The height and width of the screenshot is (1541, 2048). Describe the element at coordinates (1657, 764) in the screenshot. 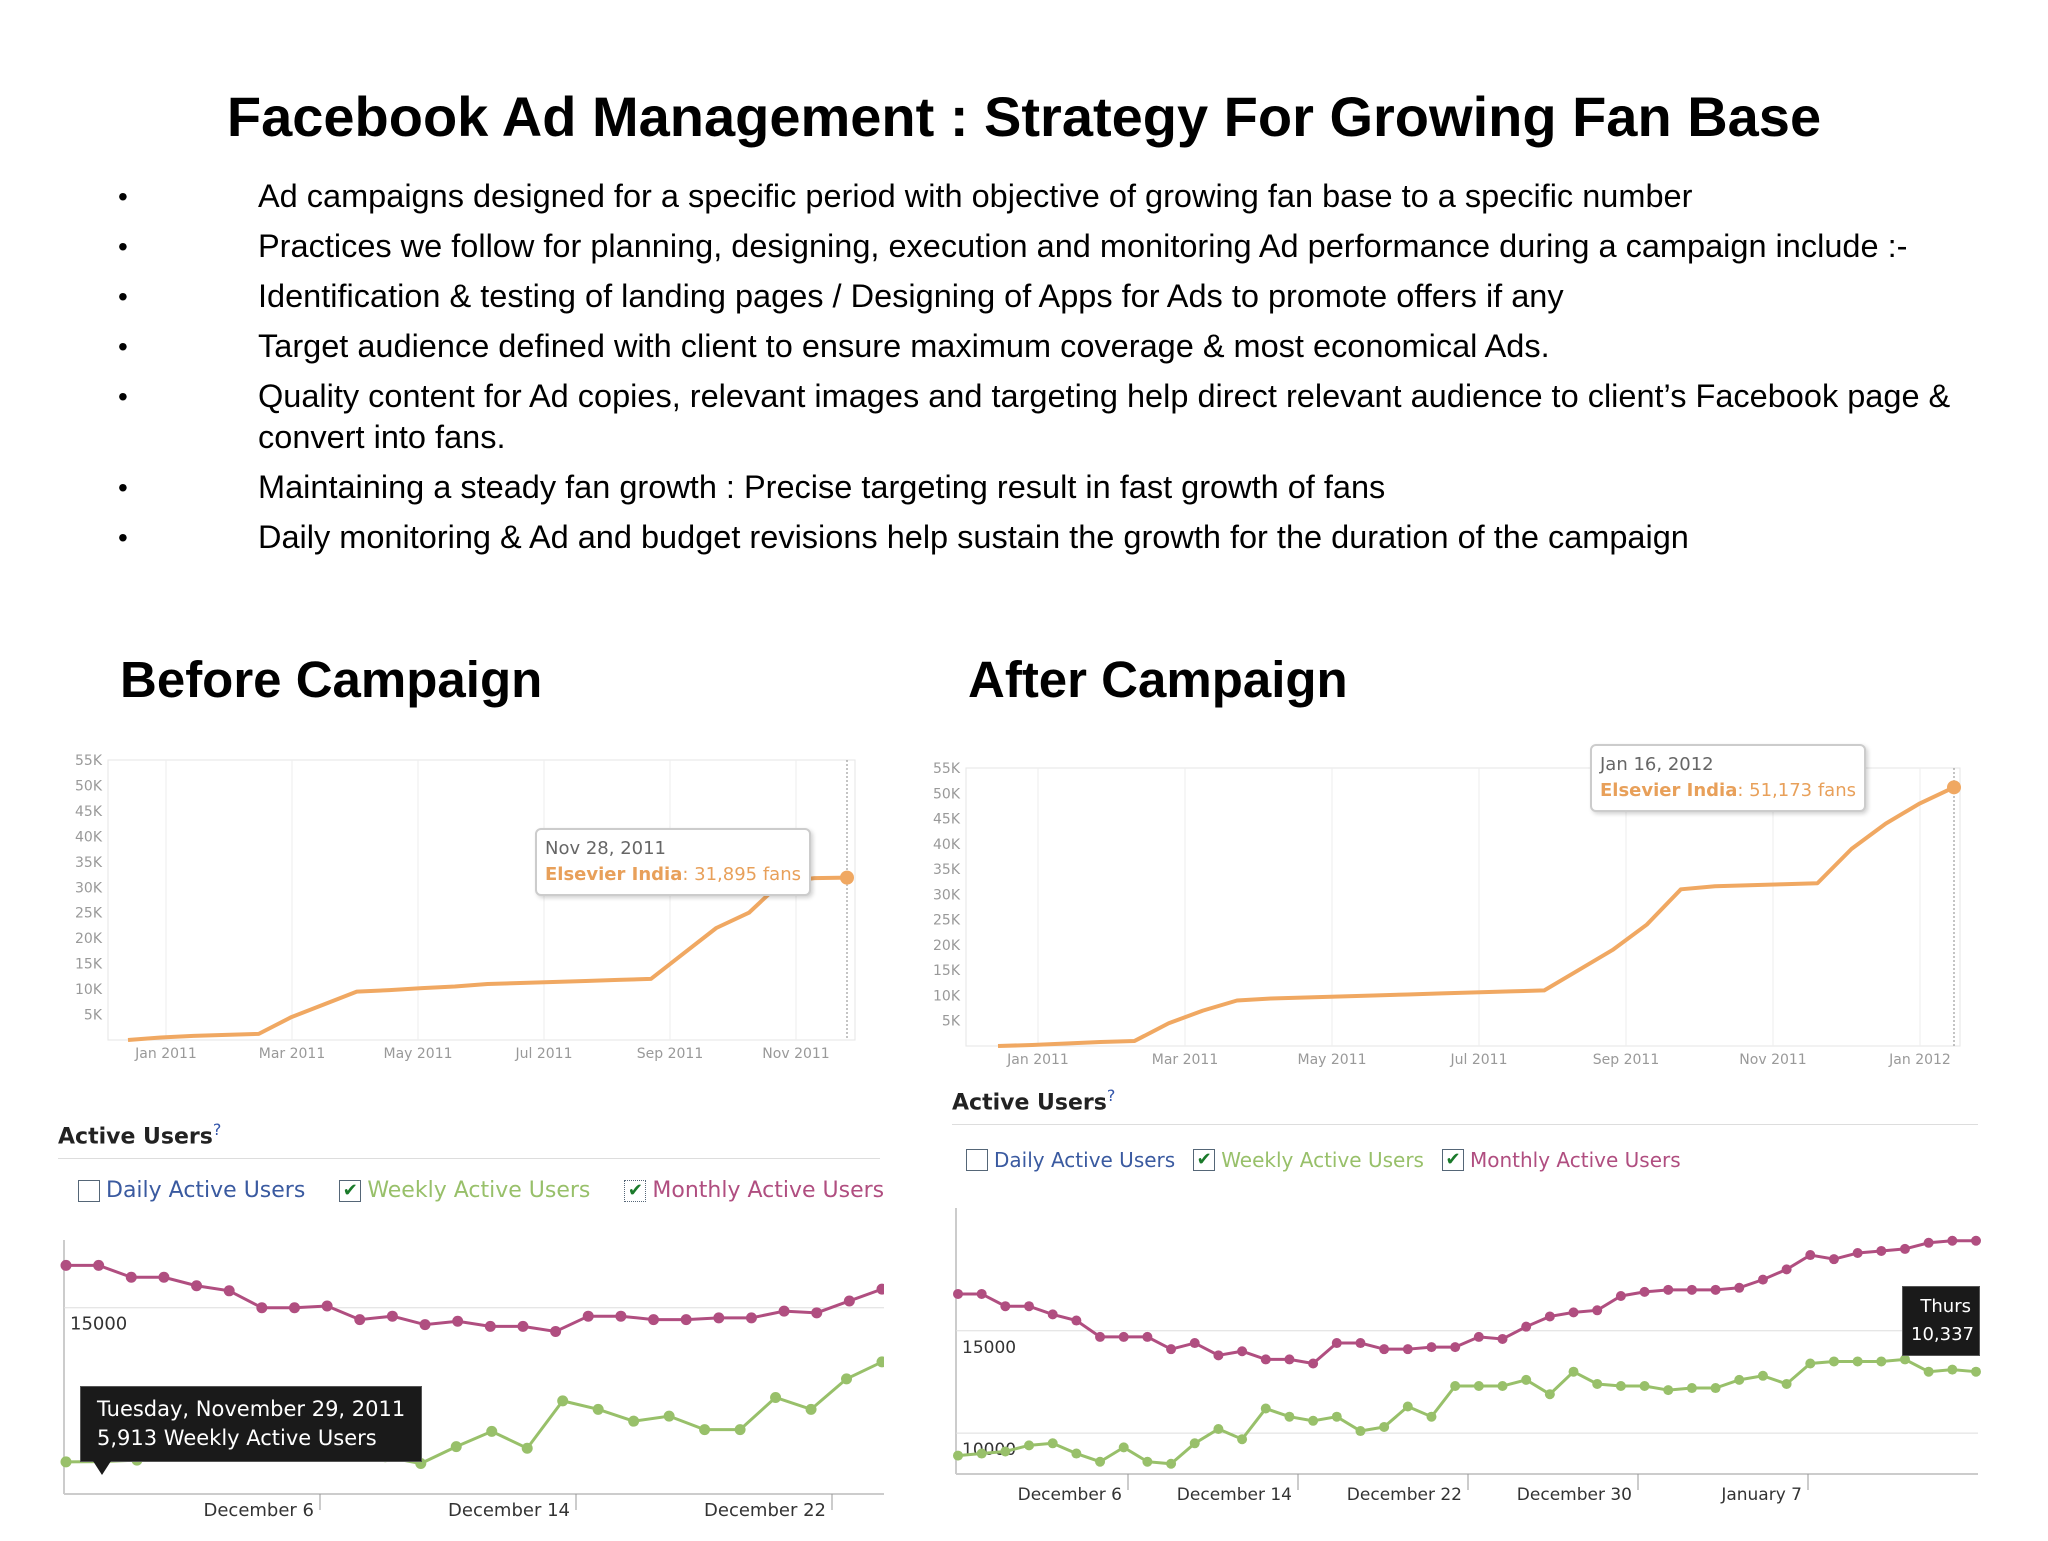

I see `tooltip-date: Jan 16, 2012` at that location.